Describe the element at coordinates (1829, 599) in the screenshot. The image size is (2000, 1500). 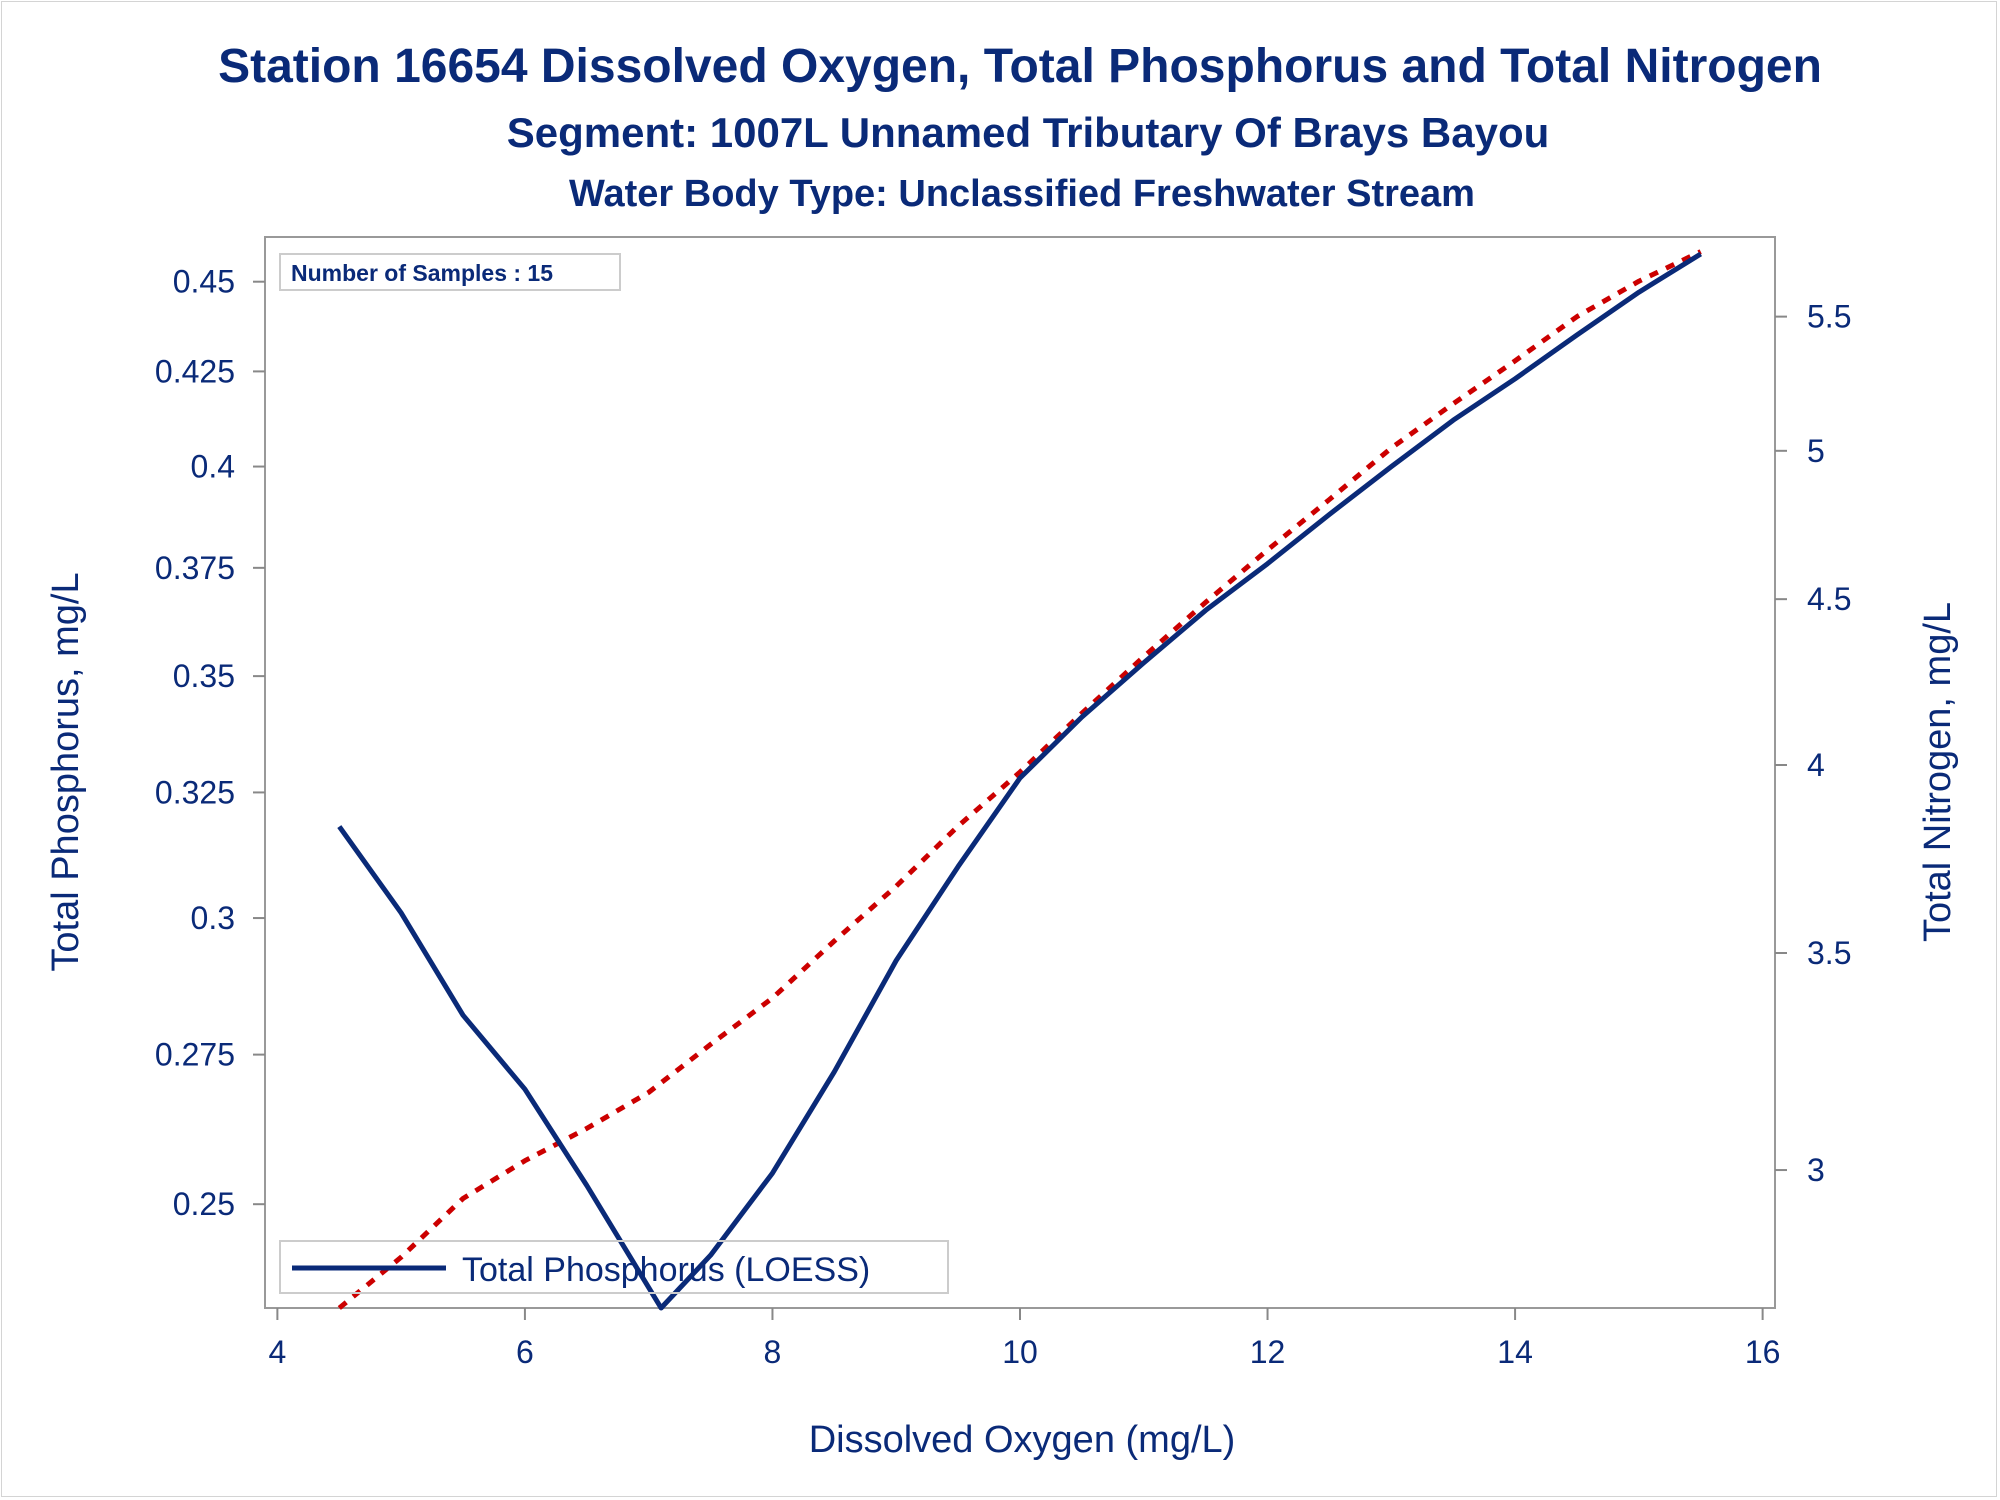
I see `y2-tick-label: 4.5` at that location.